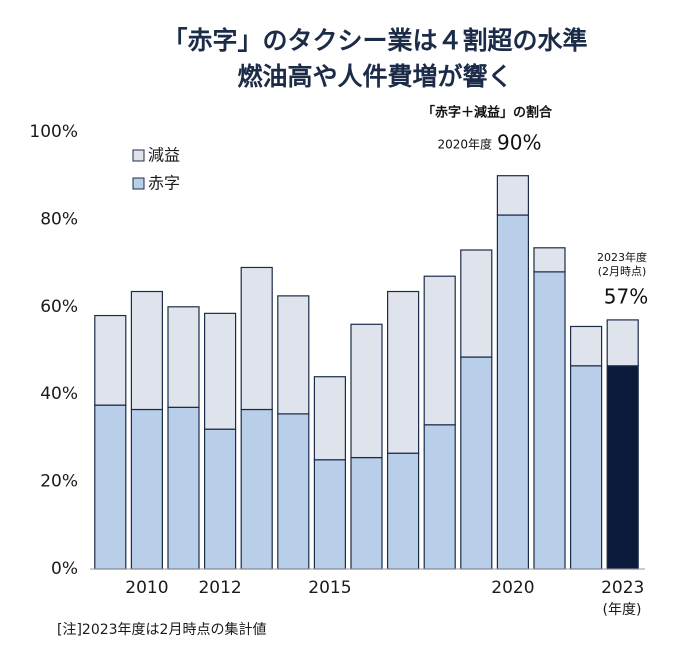 This screenshot has width=700, height=662. What do you see at coordinates (622, 257) in the screenshot?
I see `annotation: 2023年度` at bounding box center [622, 257].